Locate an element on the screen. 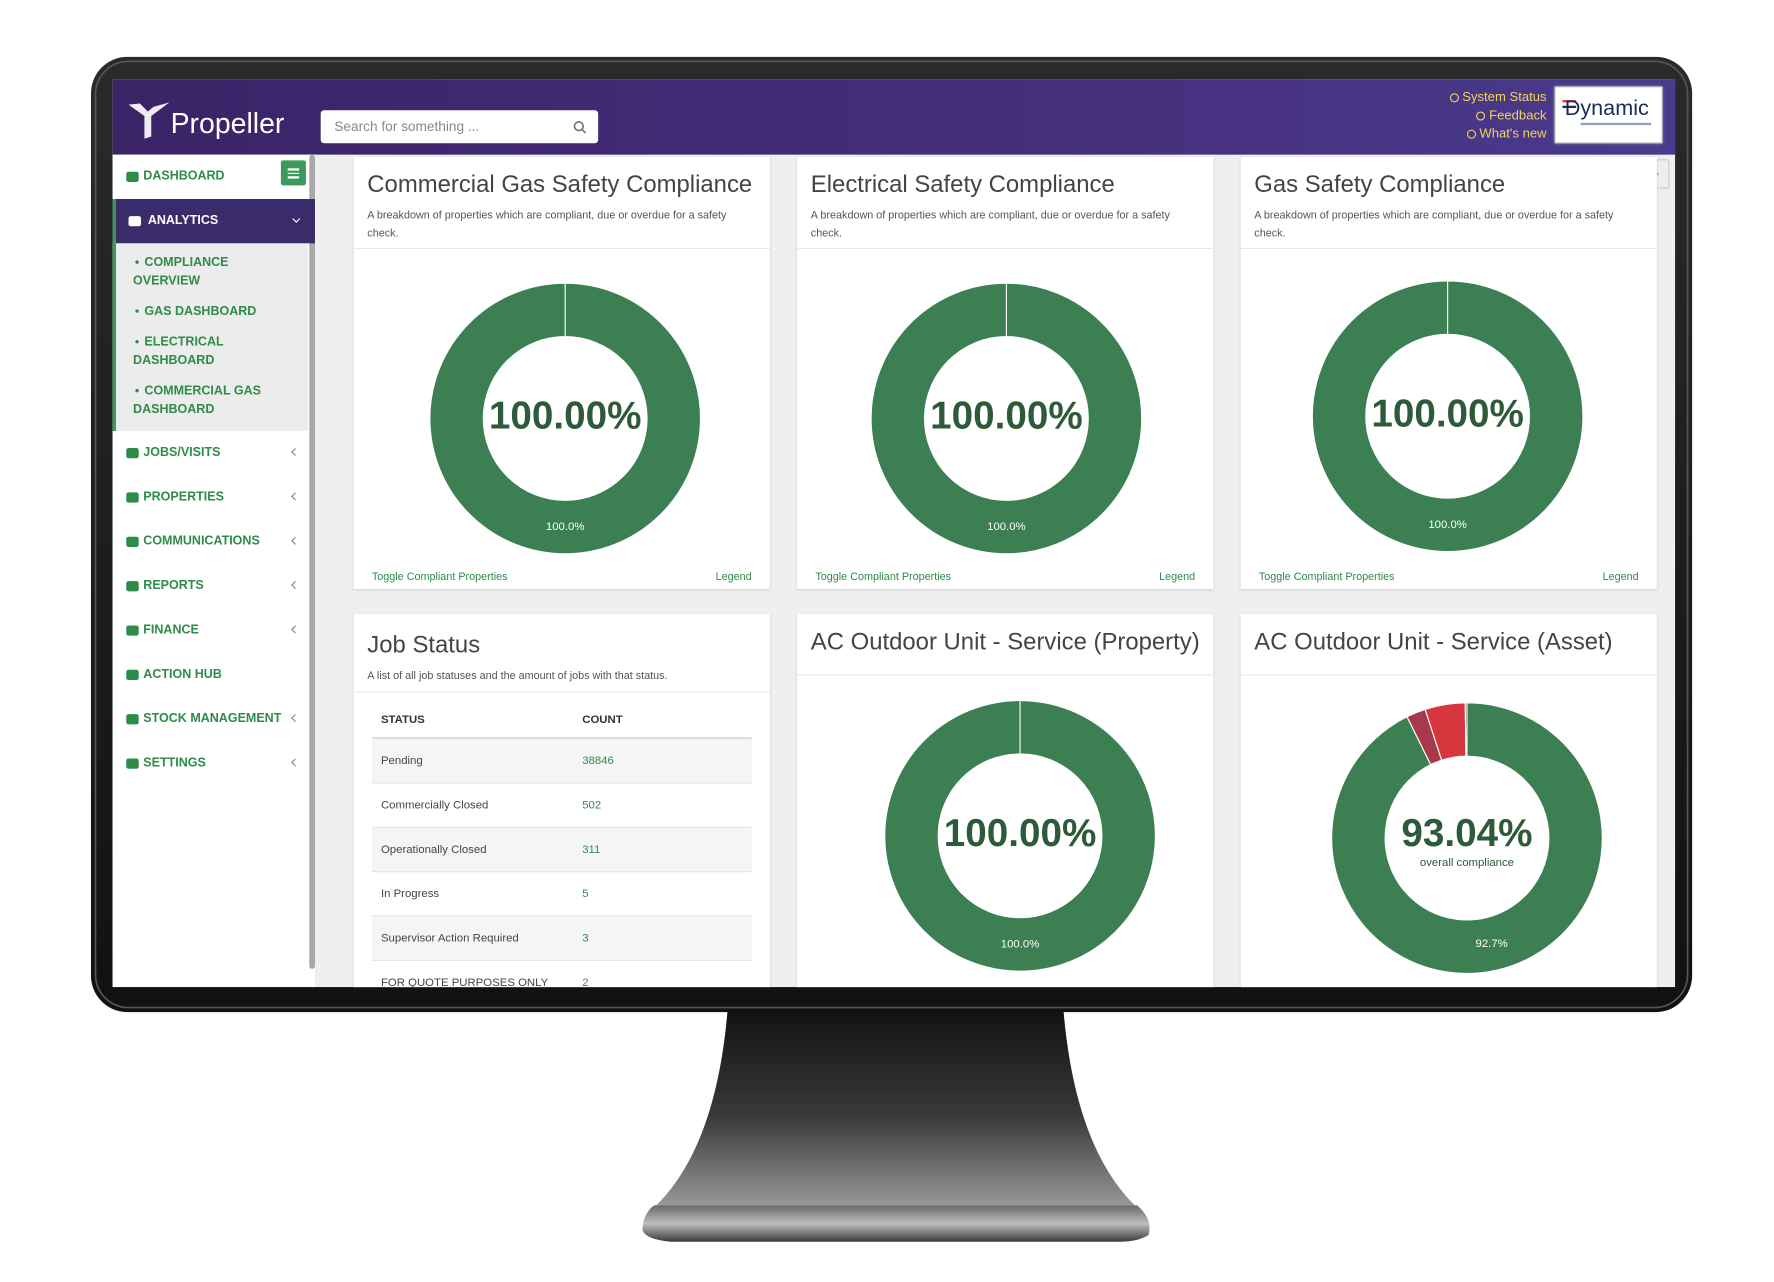  nav-label: ACTION HUB is located at coordinates (182, 674).